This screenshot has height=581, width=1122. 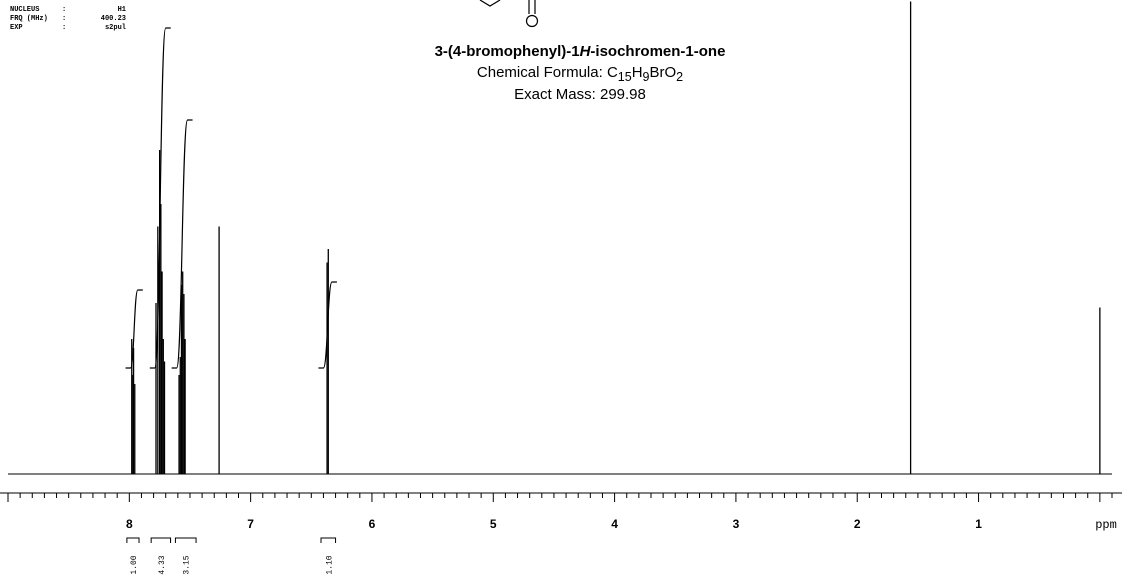 What do you see at coordinates (561, 512) in the screenshot?
I see `ppm-axis: 8 7 6 5 4 3 2 1 ppm` at bounding box center [561, 512].